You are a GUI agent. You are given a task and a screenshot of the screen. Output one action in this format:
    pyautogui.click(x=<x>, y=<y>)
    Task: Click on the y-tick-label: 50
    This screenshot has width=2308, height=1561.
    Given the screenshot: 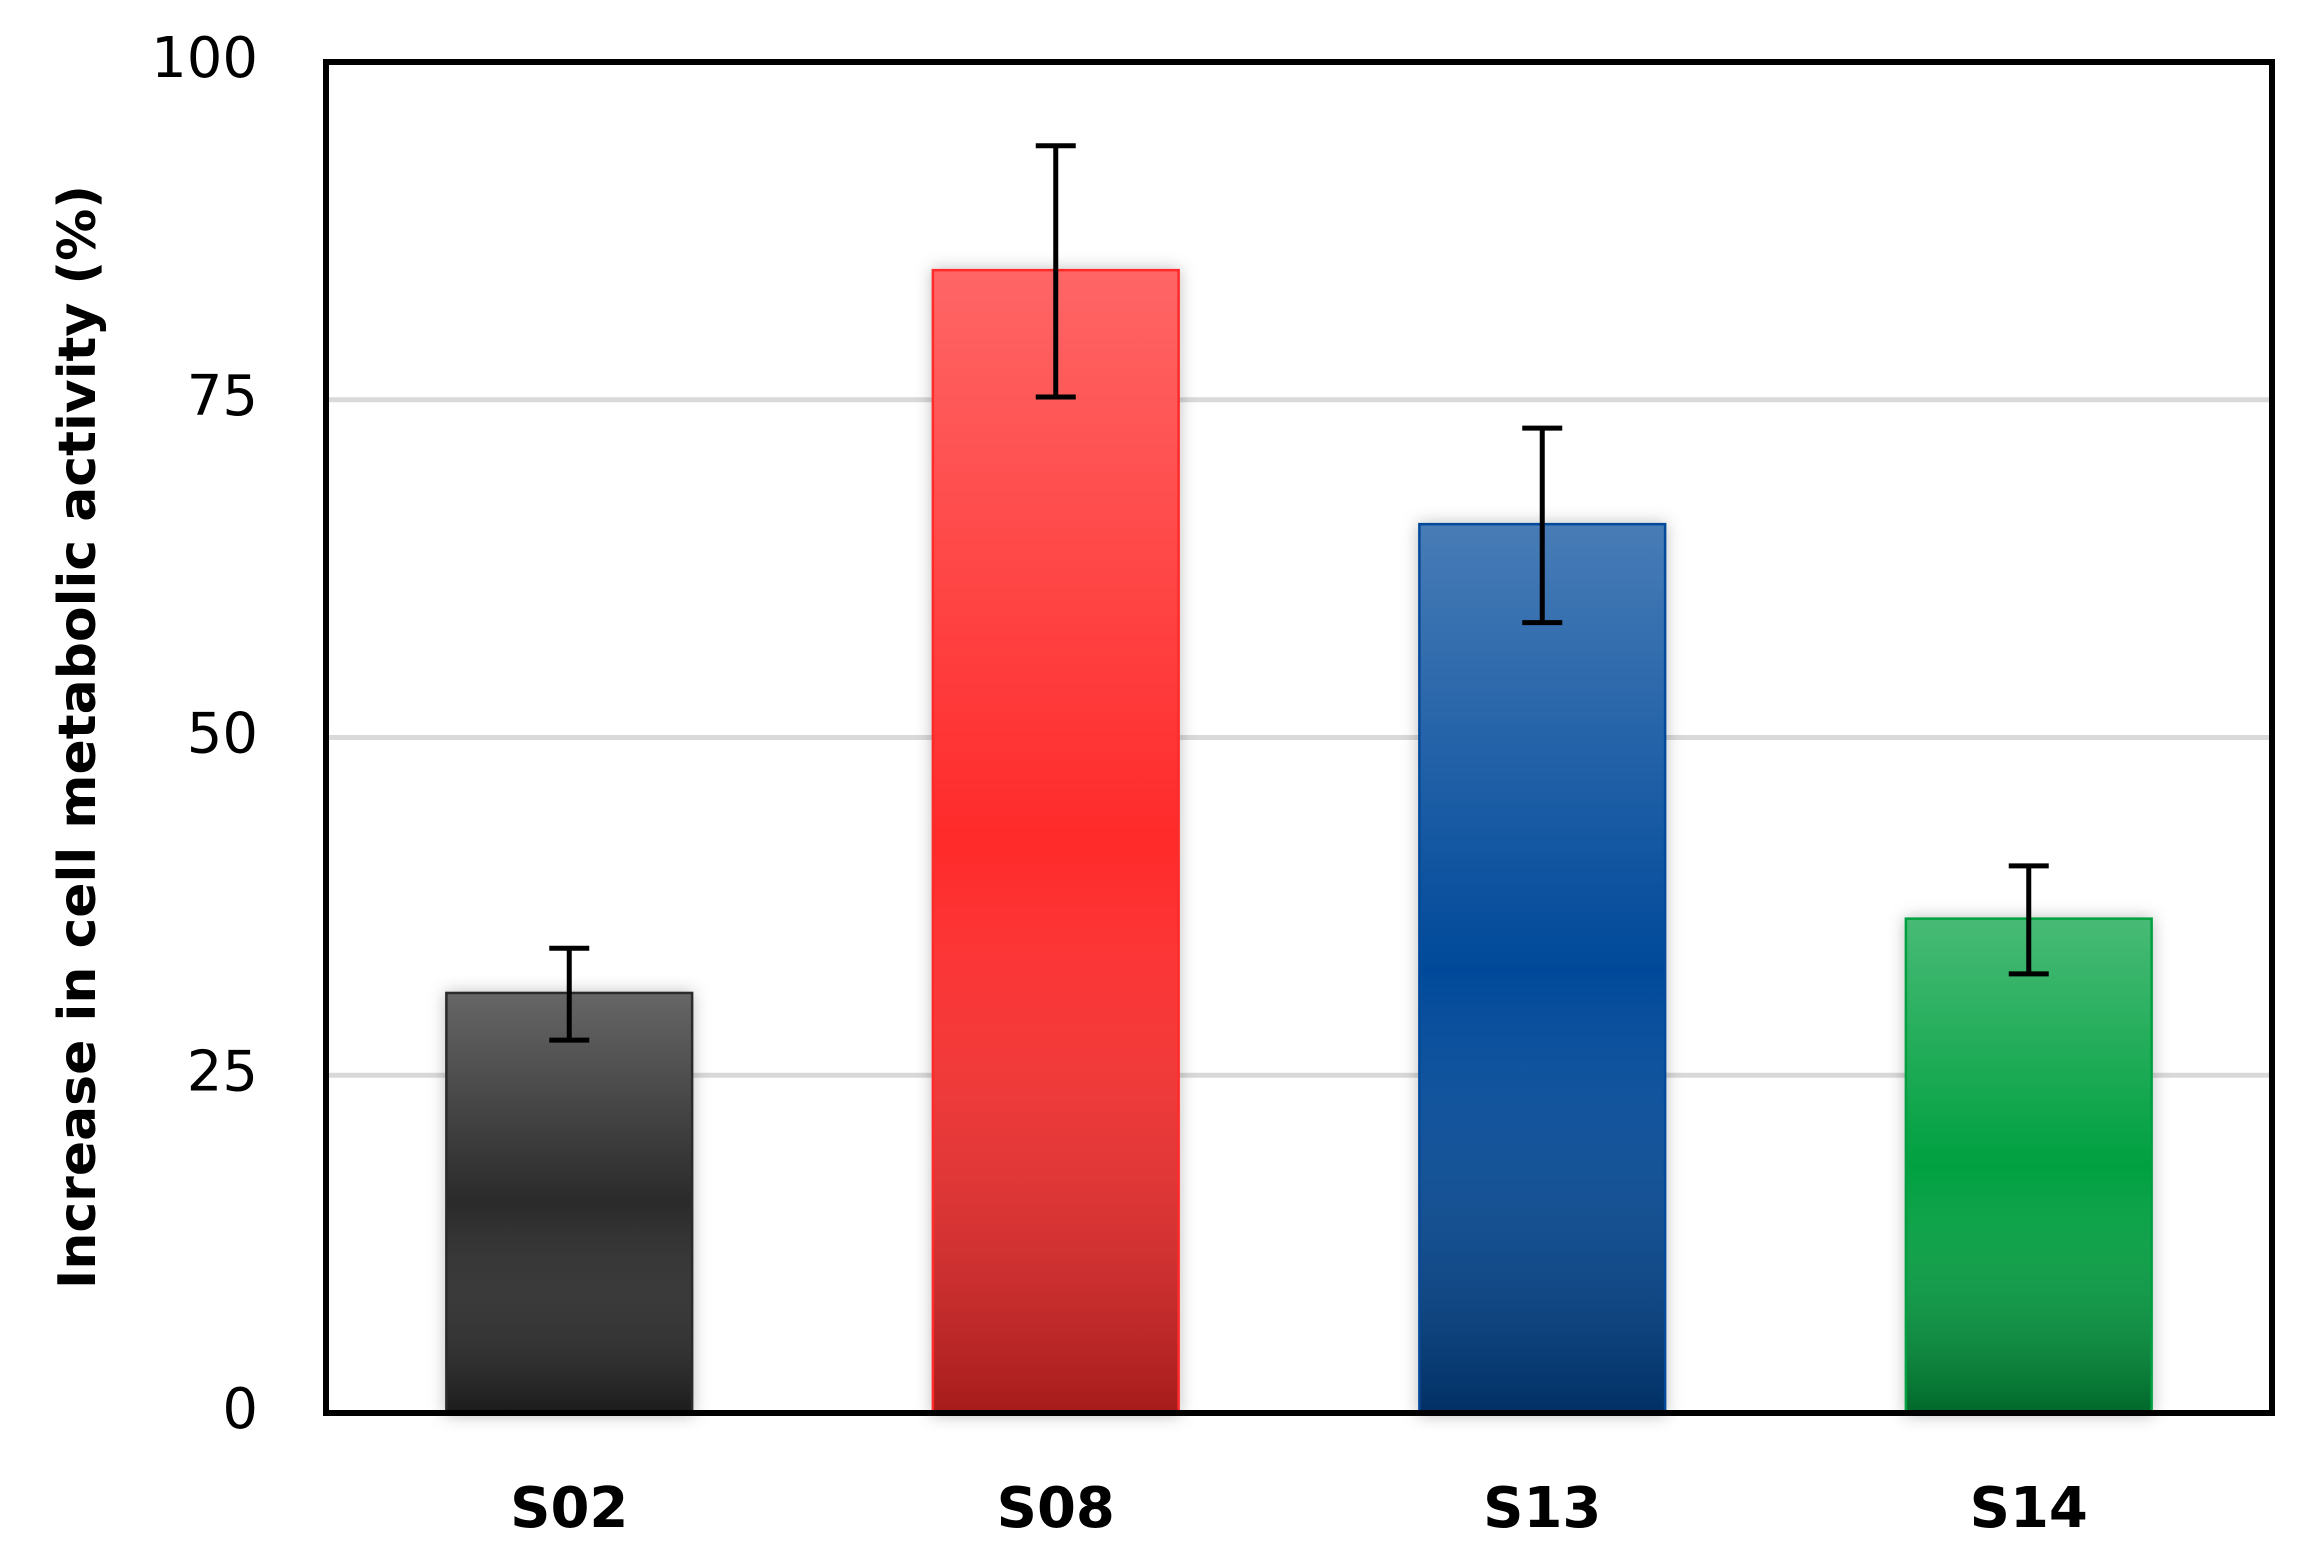 What is the action you would take?
    pyautogui.click(x=222, y=734)
    